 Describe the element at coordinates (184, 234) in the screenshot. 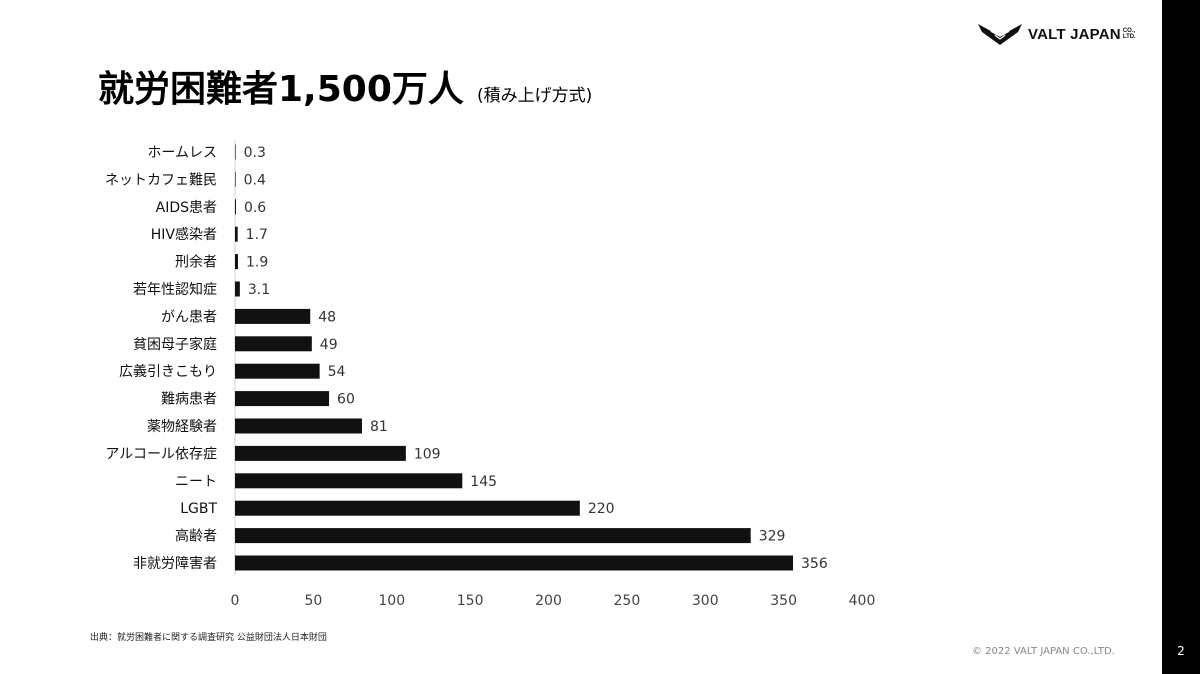

I see `category-label: HIV感染者` at that location.